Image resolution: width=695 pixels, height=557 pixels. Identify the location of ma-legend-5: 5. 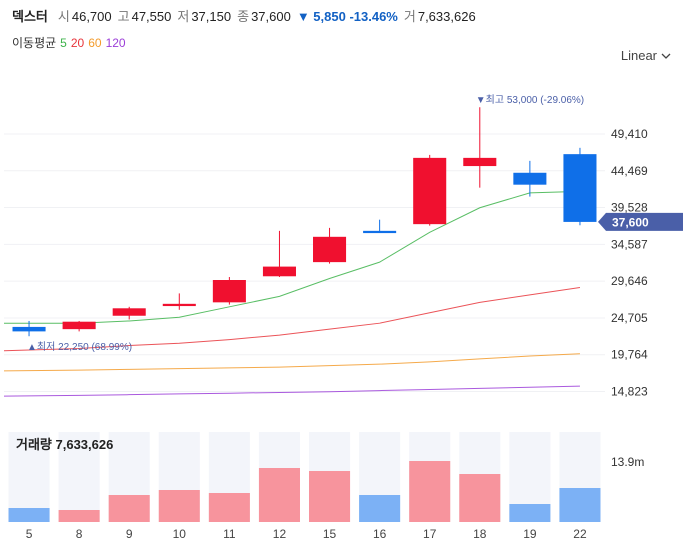
(63, 43).